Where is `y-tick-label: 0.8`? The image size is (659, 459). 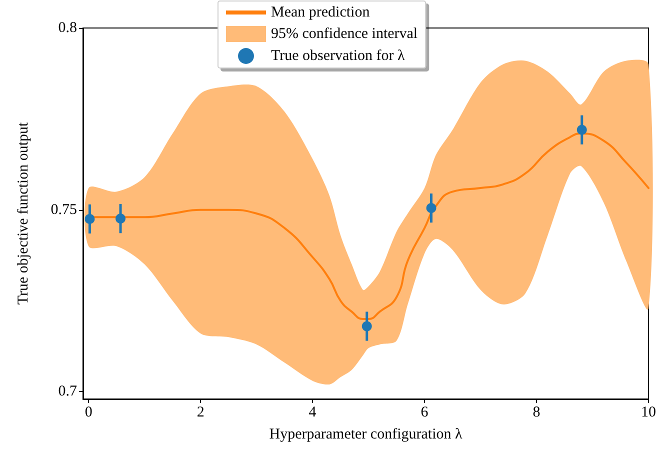 y-tick-label: 0.8 is located at coordinates (67, 28).